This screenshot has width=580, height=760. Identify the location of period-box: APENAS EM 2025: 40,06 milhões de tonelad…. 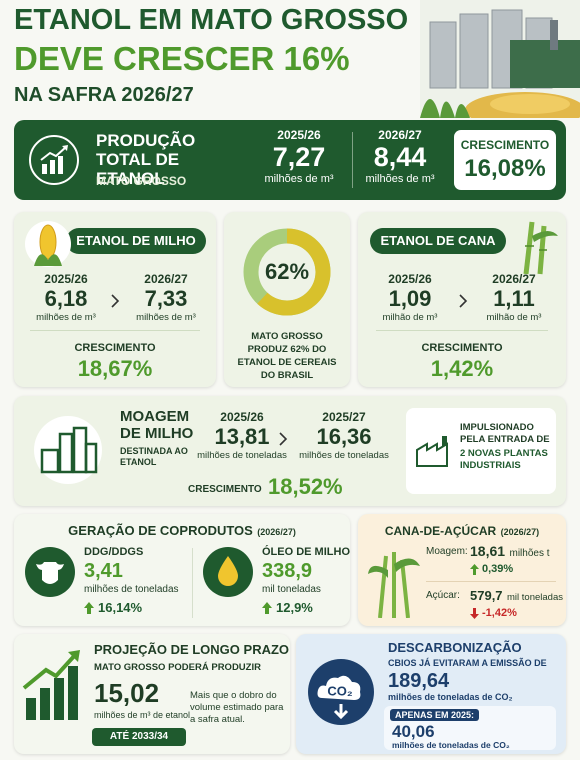
(470, 728).